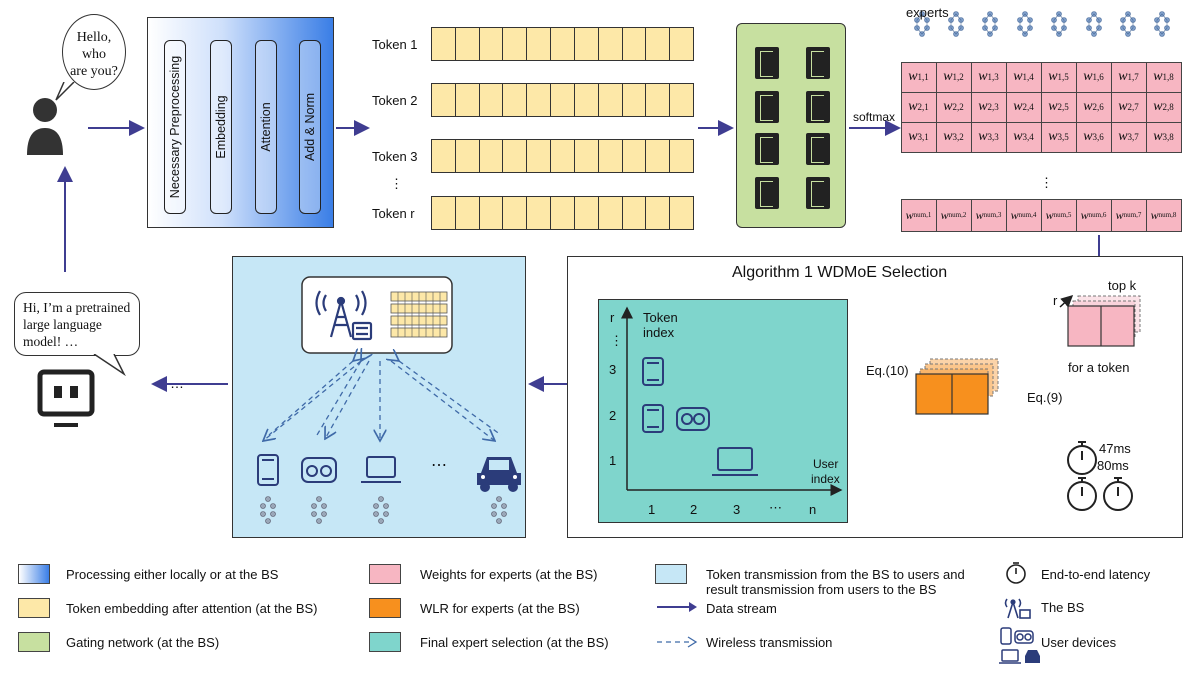  I want to click on weight-cell: w 3,2, so click(953, 137).